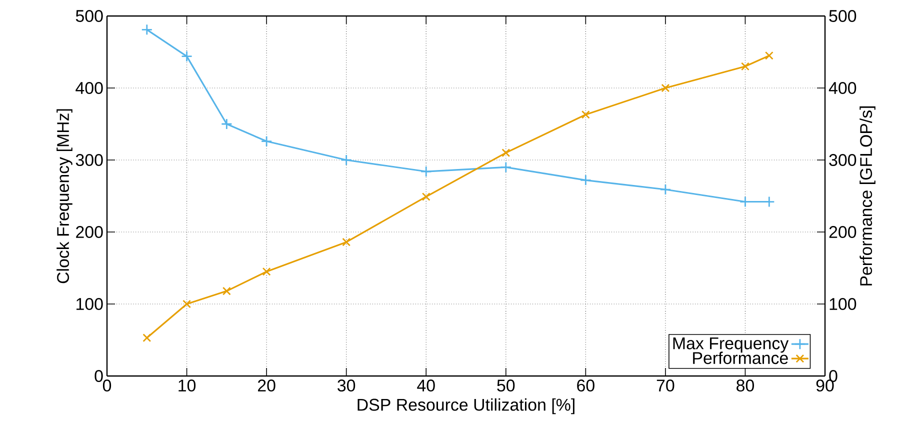  I want to click on x-tick-label: 60, so click(585, 386).